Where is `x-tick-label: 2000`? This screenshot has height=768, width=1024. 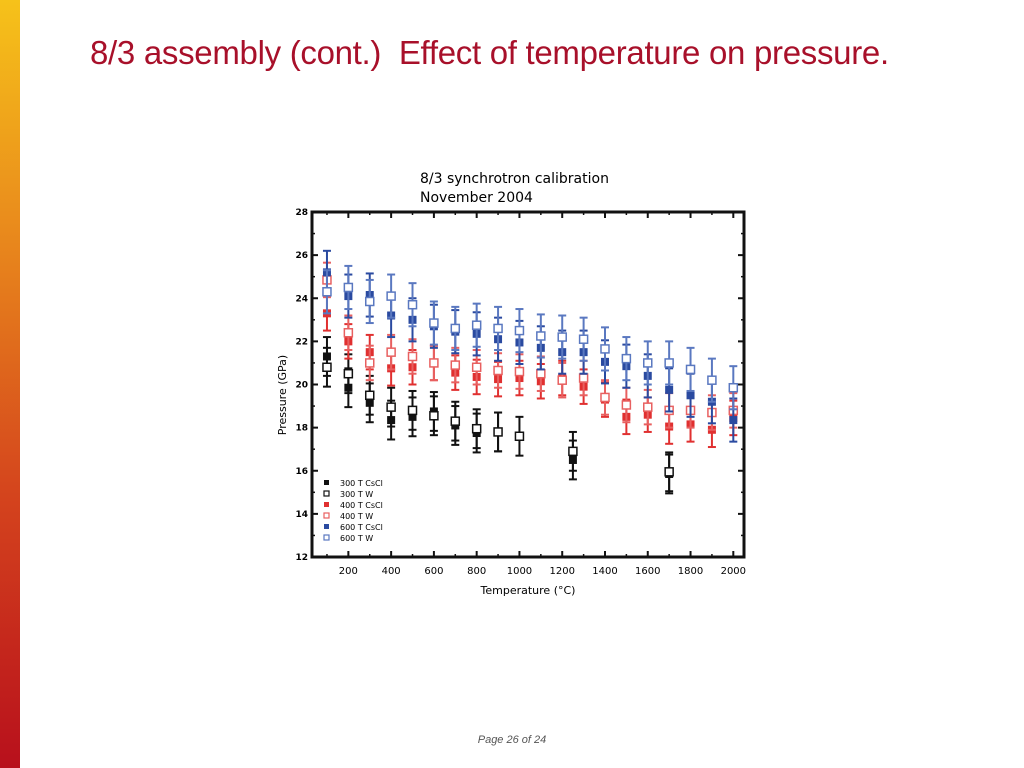 x-tick-label: 2000 is located at coordinates (733, 571).